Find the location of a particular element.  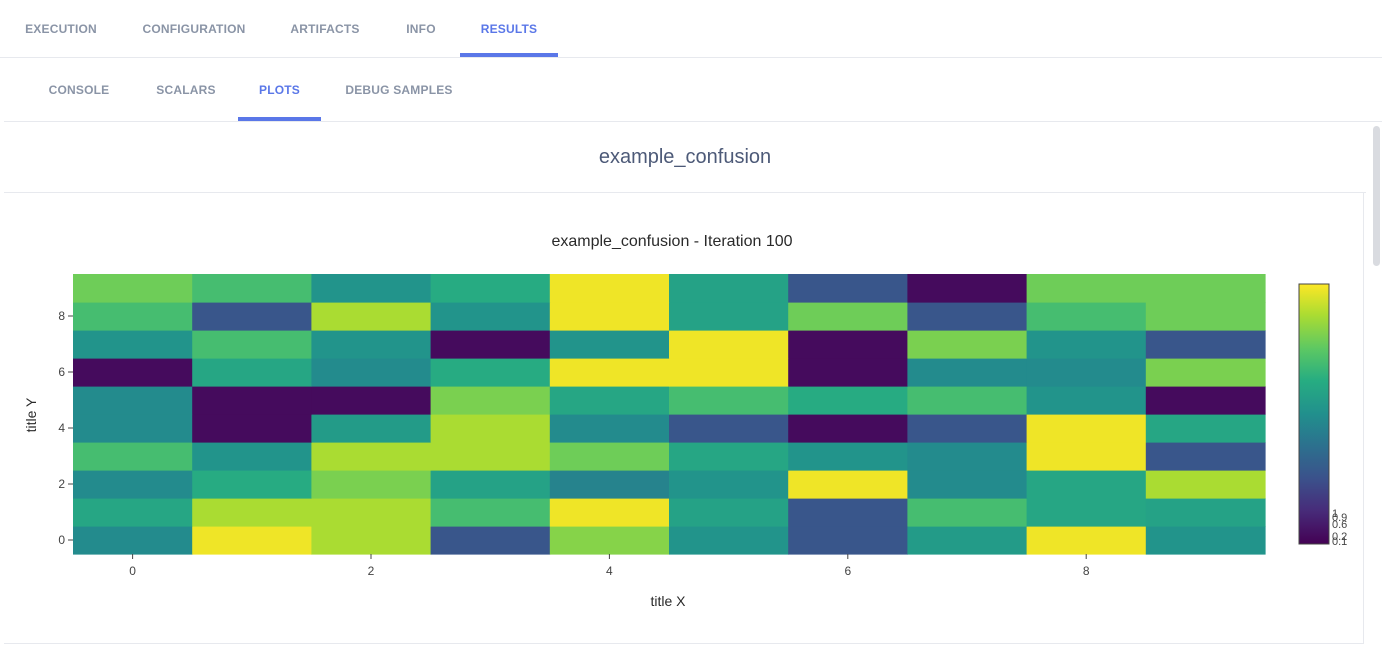

tab-plots: PLOTS is located at coordinates (279, 89).